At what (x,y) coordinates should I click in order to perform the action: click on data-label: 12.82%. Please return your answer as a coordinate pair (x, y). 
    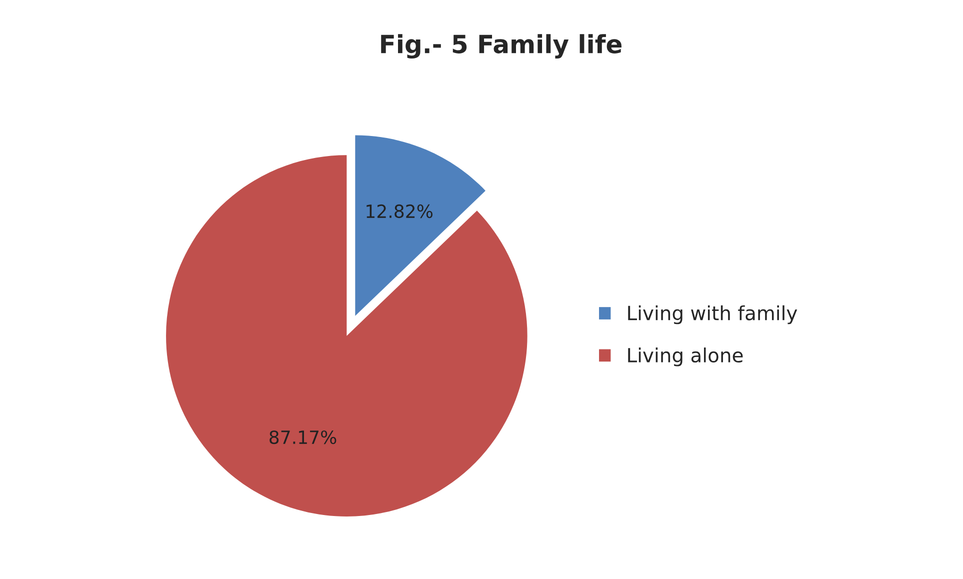
    Looking at the image, I should click on (399, 211).